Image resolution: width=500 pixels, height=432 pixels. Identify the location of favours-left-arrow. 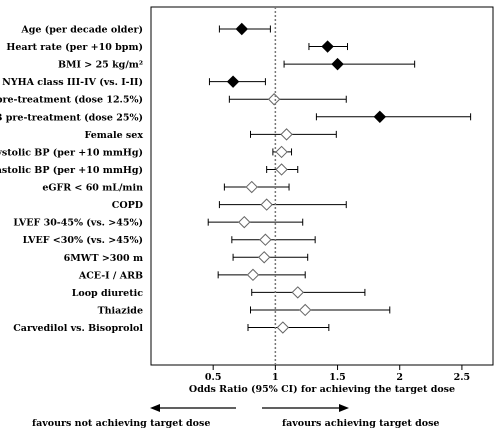
(193, 408).